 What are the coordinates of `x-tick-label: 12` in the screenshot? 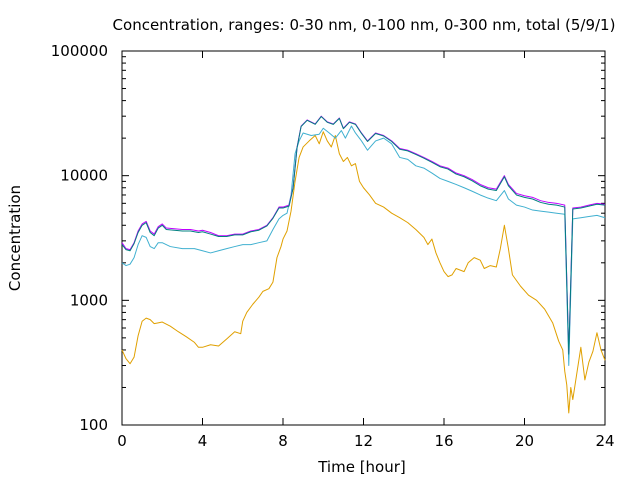 It's located at (363, 441).